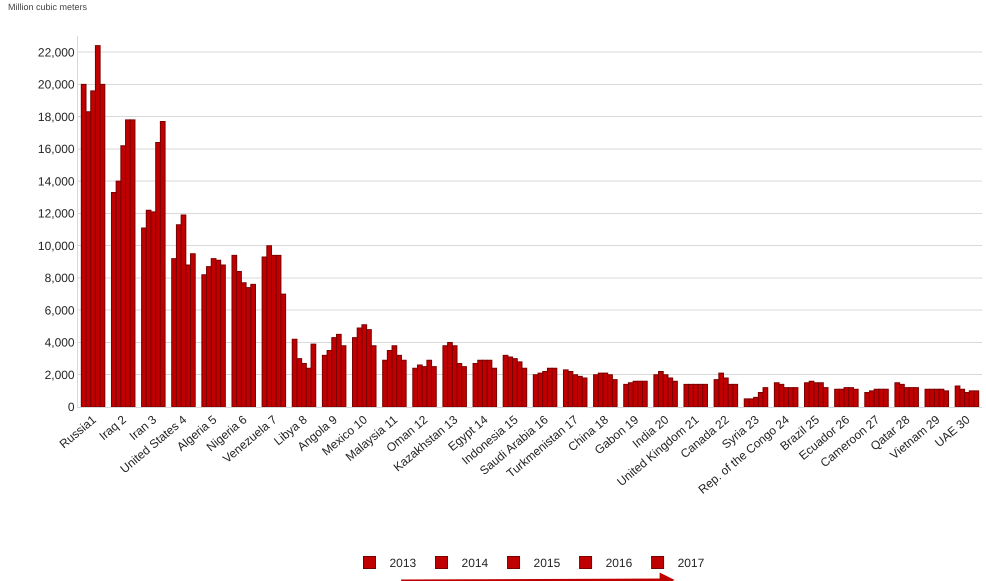 The image size is (986, 581). Describe the element at coordinates (59, 375) in the screenshot. I see `y-tick-label: 2,000` at that location.